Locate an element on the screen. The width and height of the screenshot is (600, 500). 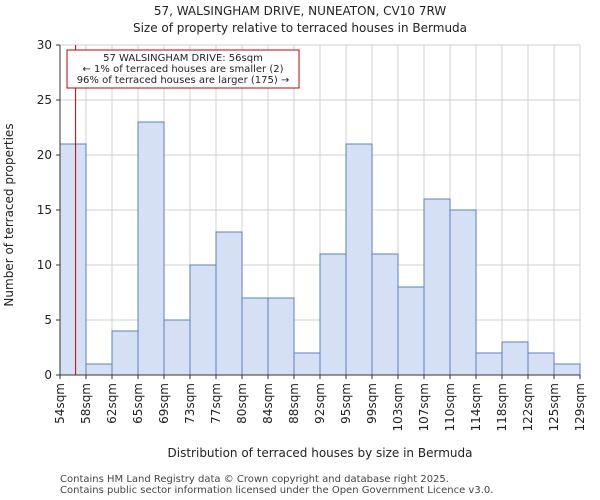
y-tick-label: 20 is located at coordinates (44, 155).